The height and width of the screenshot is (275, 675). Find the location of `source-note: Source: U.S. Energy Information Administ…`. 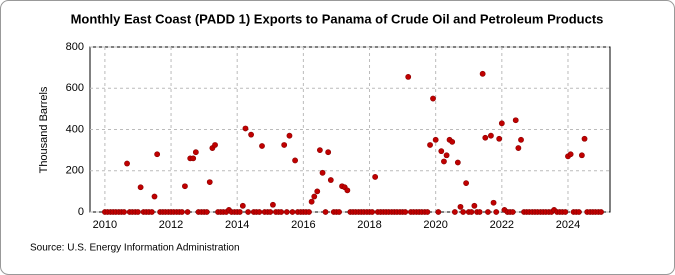

source-note: Source: U.S. Energy Information Administ… is located at coordinates (135, 248).